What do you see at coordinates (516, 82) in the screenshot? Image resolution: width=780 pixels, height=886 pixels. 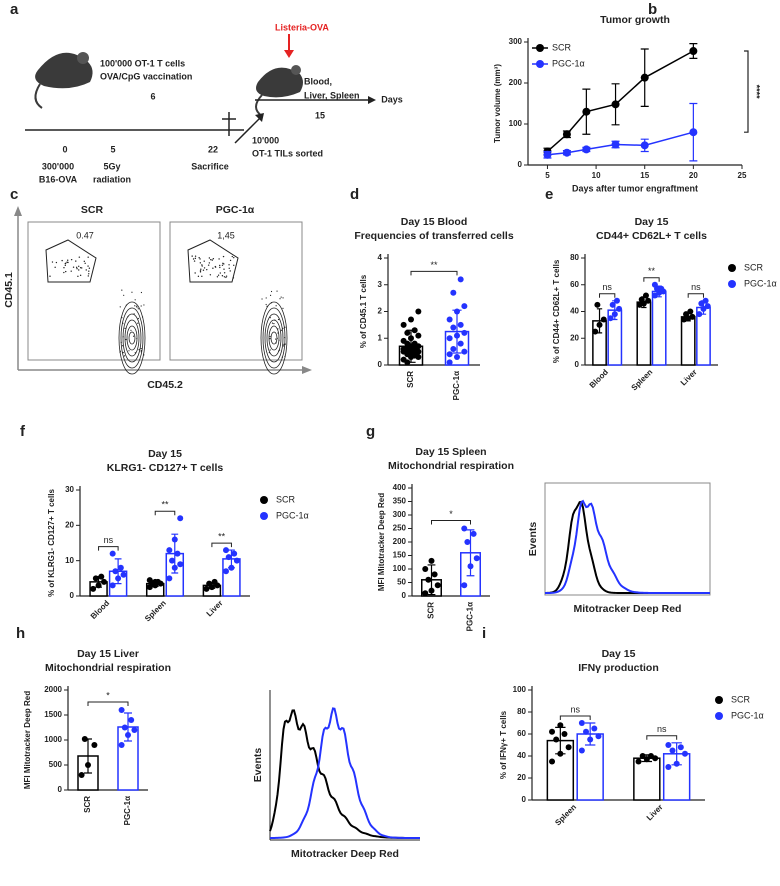 I see `y-tick-label: 200` at bounding box center [516, 82].